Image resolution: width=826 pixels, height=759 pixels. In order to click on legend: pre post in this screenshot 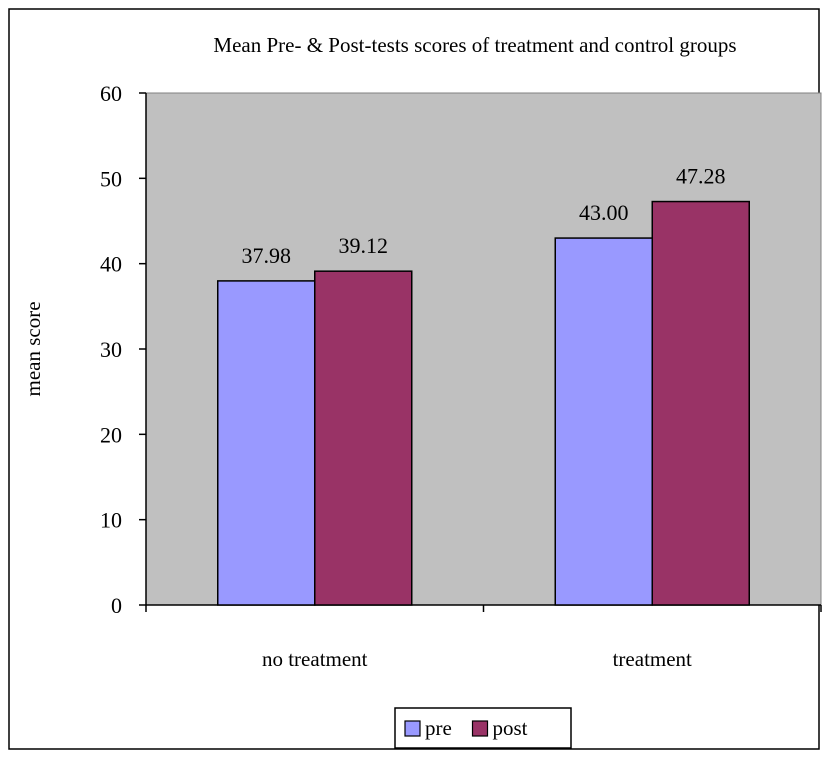, I will do `click(483, 728)`.